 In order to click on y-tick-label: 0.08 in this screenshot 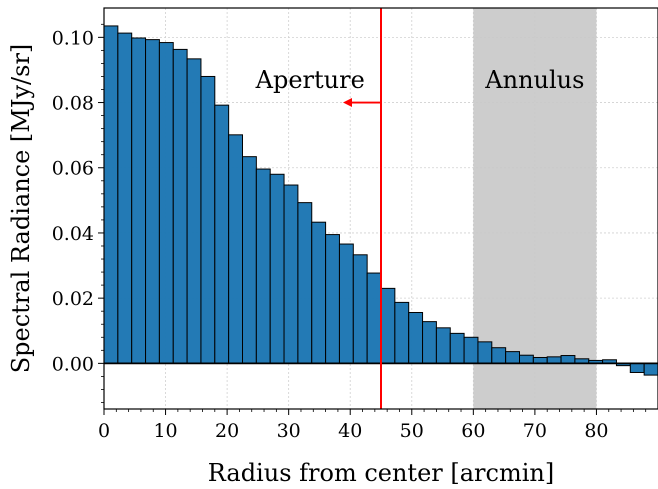, I will do `click(73, 104)`.